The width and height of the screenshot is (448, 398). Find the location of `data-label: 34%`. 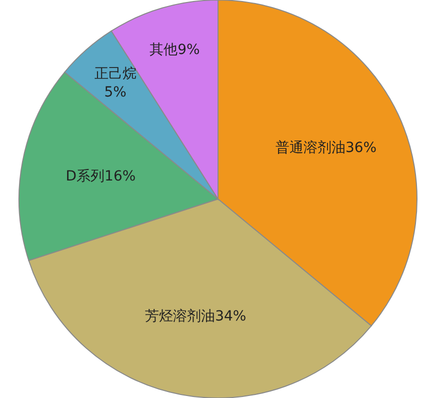

data-label: 34% is located at coordinates (230, 316).